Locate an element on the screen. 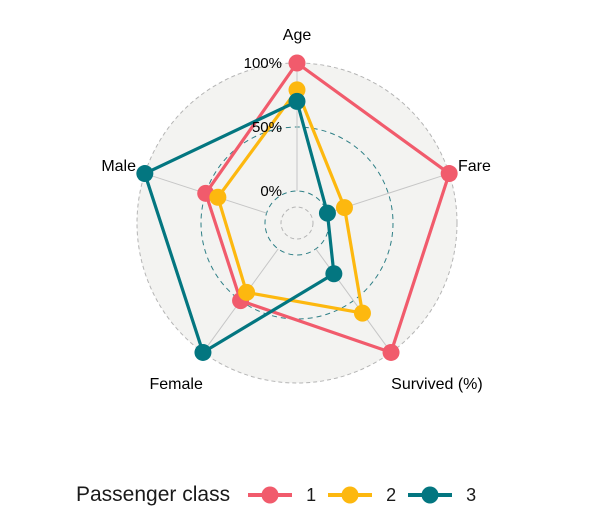 Image resolution: width=592 pixels, height=532 pixels. legend-item-3: 3 is located at coordinates (442, 495).